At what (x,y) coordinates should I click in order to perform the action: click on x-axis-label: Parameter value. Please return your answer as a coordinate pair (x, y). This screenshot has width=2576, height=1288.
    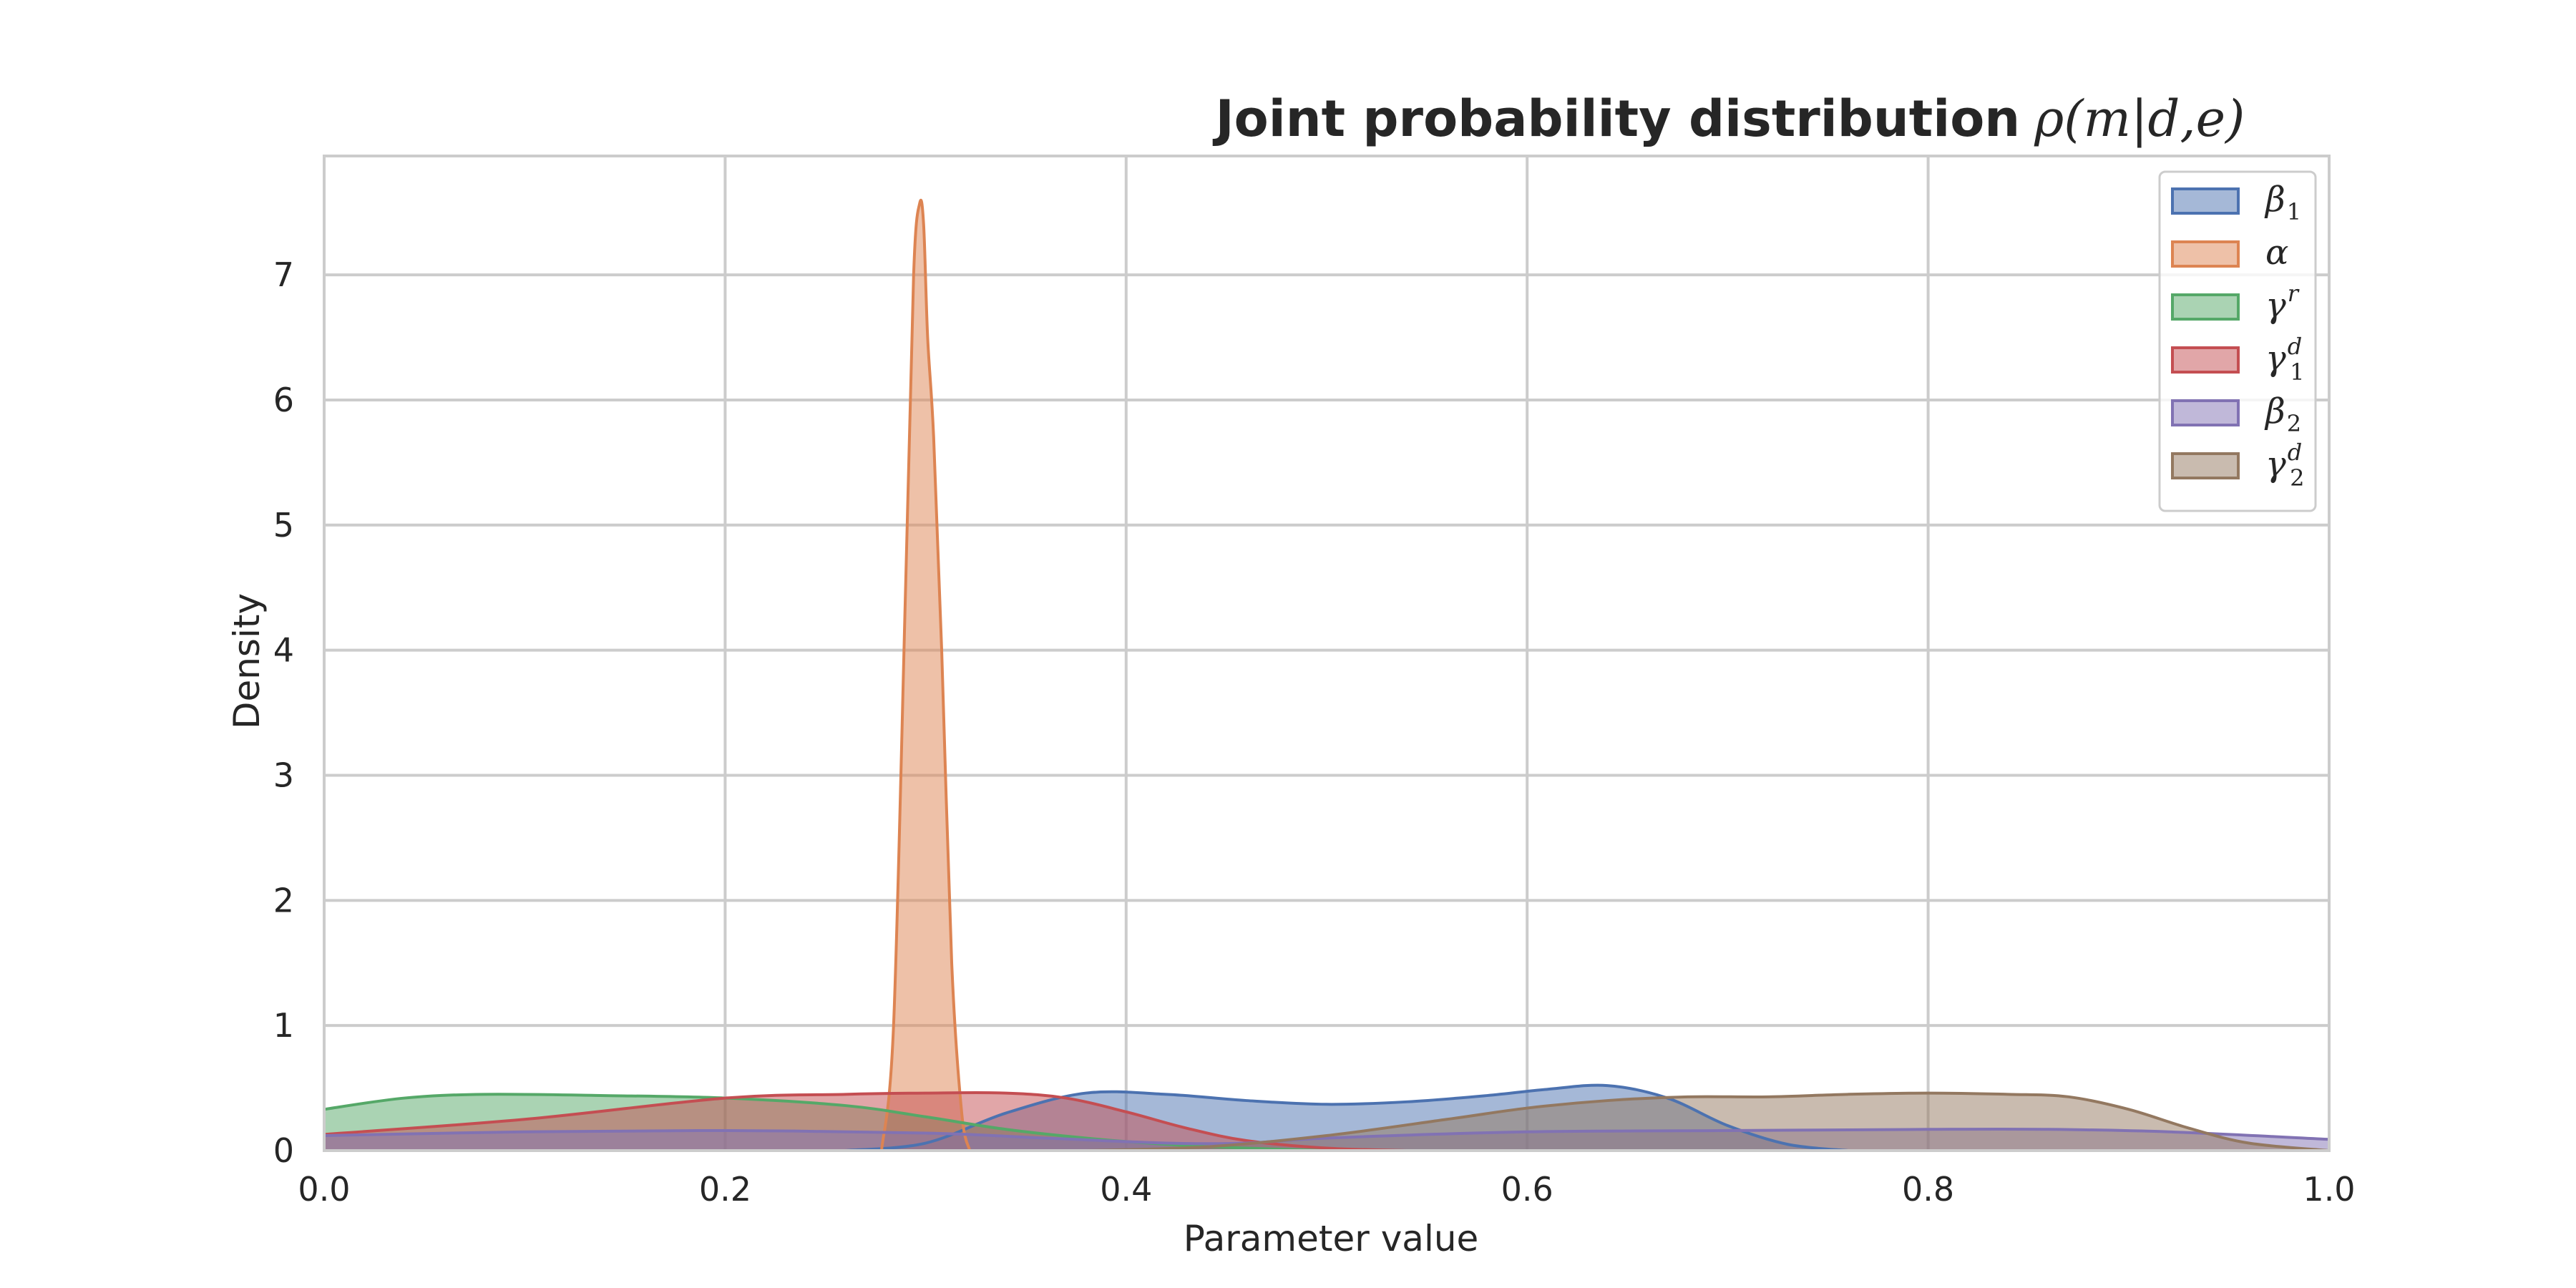
    Looking at the image, I should click on (1331, 1238).